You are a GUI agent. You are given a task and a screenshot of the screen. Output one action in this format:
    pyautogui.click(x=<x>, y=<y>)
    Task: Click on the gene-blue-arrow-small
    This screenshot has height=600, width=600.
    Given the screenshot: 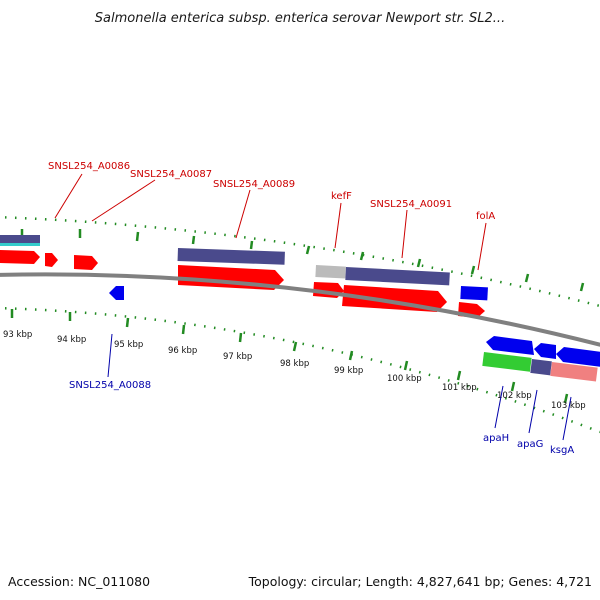 What is the action you would take?
    pyautogui.click(x=116, y=293)
    